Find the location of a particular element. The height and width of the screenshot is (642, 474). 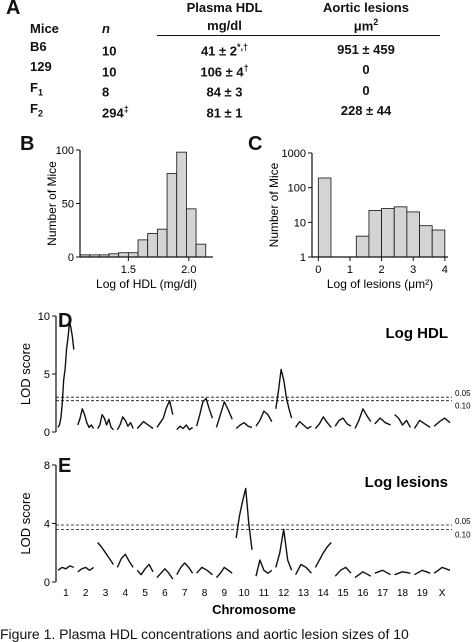

cell-hdl: 81 ± 1 is located at coordinates (224, 113).